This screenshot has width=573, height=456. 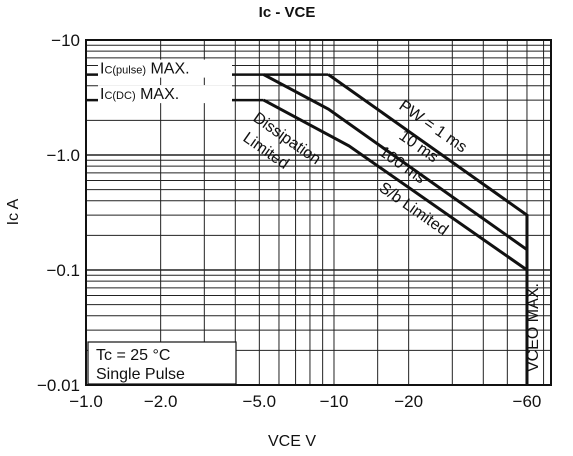 What do you see at coordinates (408, 401) in the screenshot?
I see `x-tick-label: −20` at bounding box center [408, 401].